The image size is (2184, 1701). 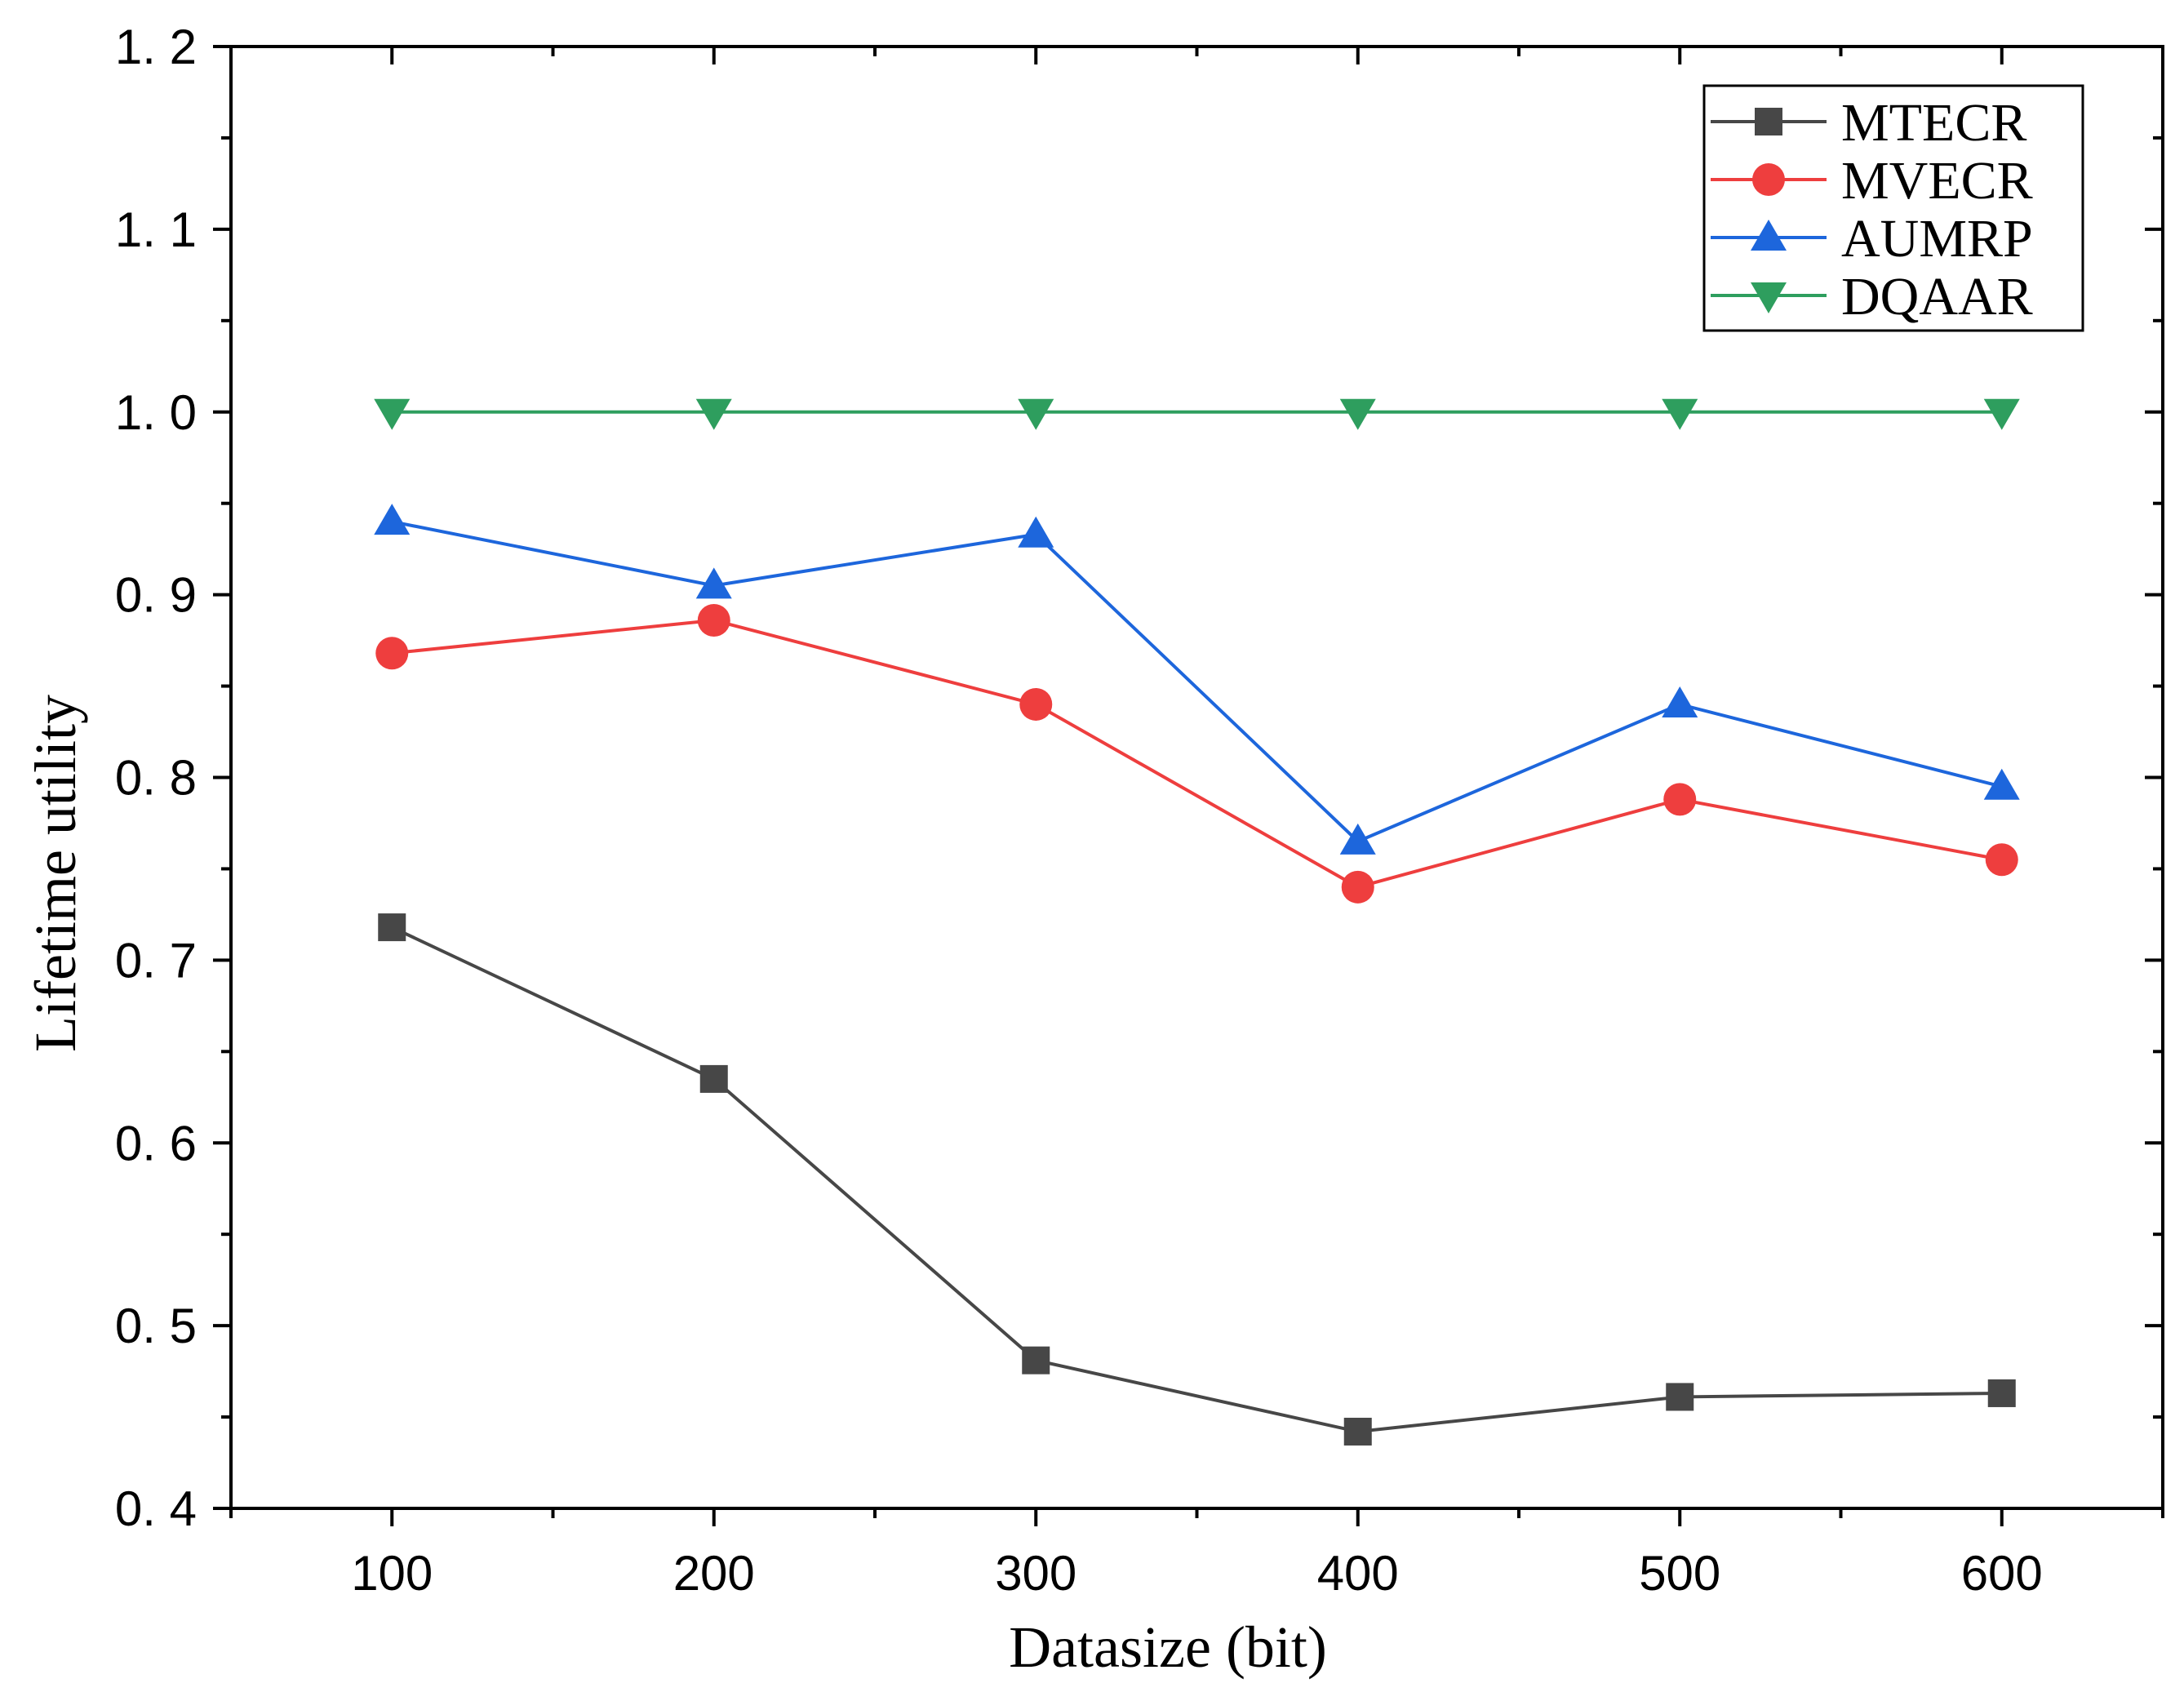 I want to click on legend-entry-mtecr: MTECR, so click(x=1869, y=123).